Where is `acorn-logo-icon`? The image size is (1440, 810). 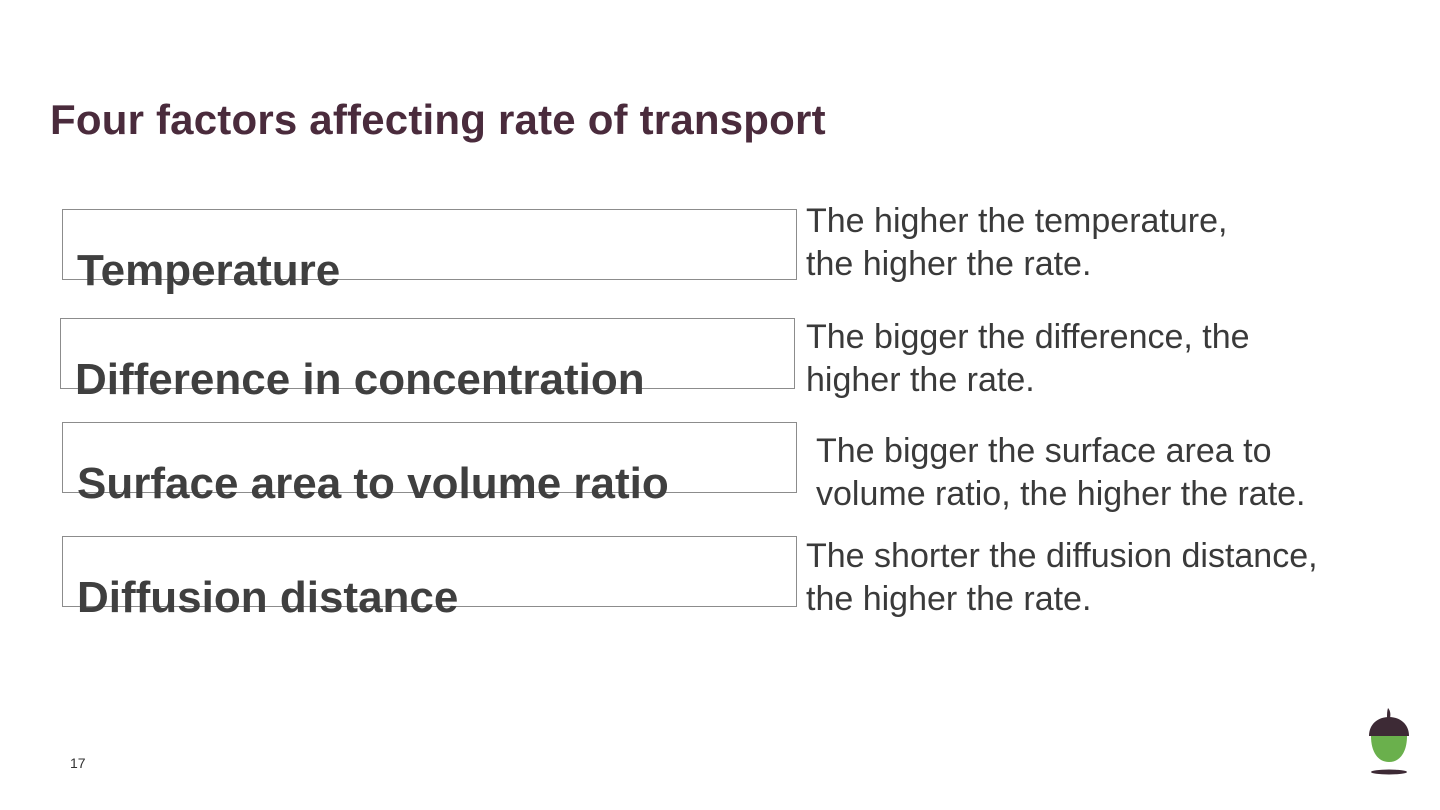
acorn-logo-icon is located at coordinates (1389, 741).